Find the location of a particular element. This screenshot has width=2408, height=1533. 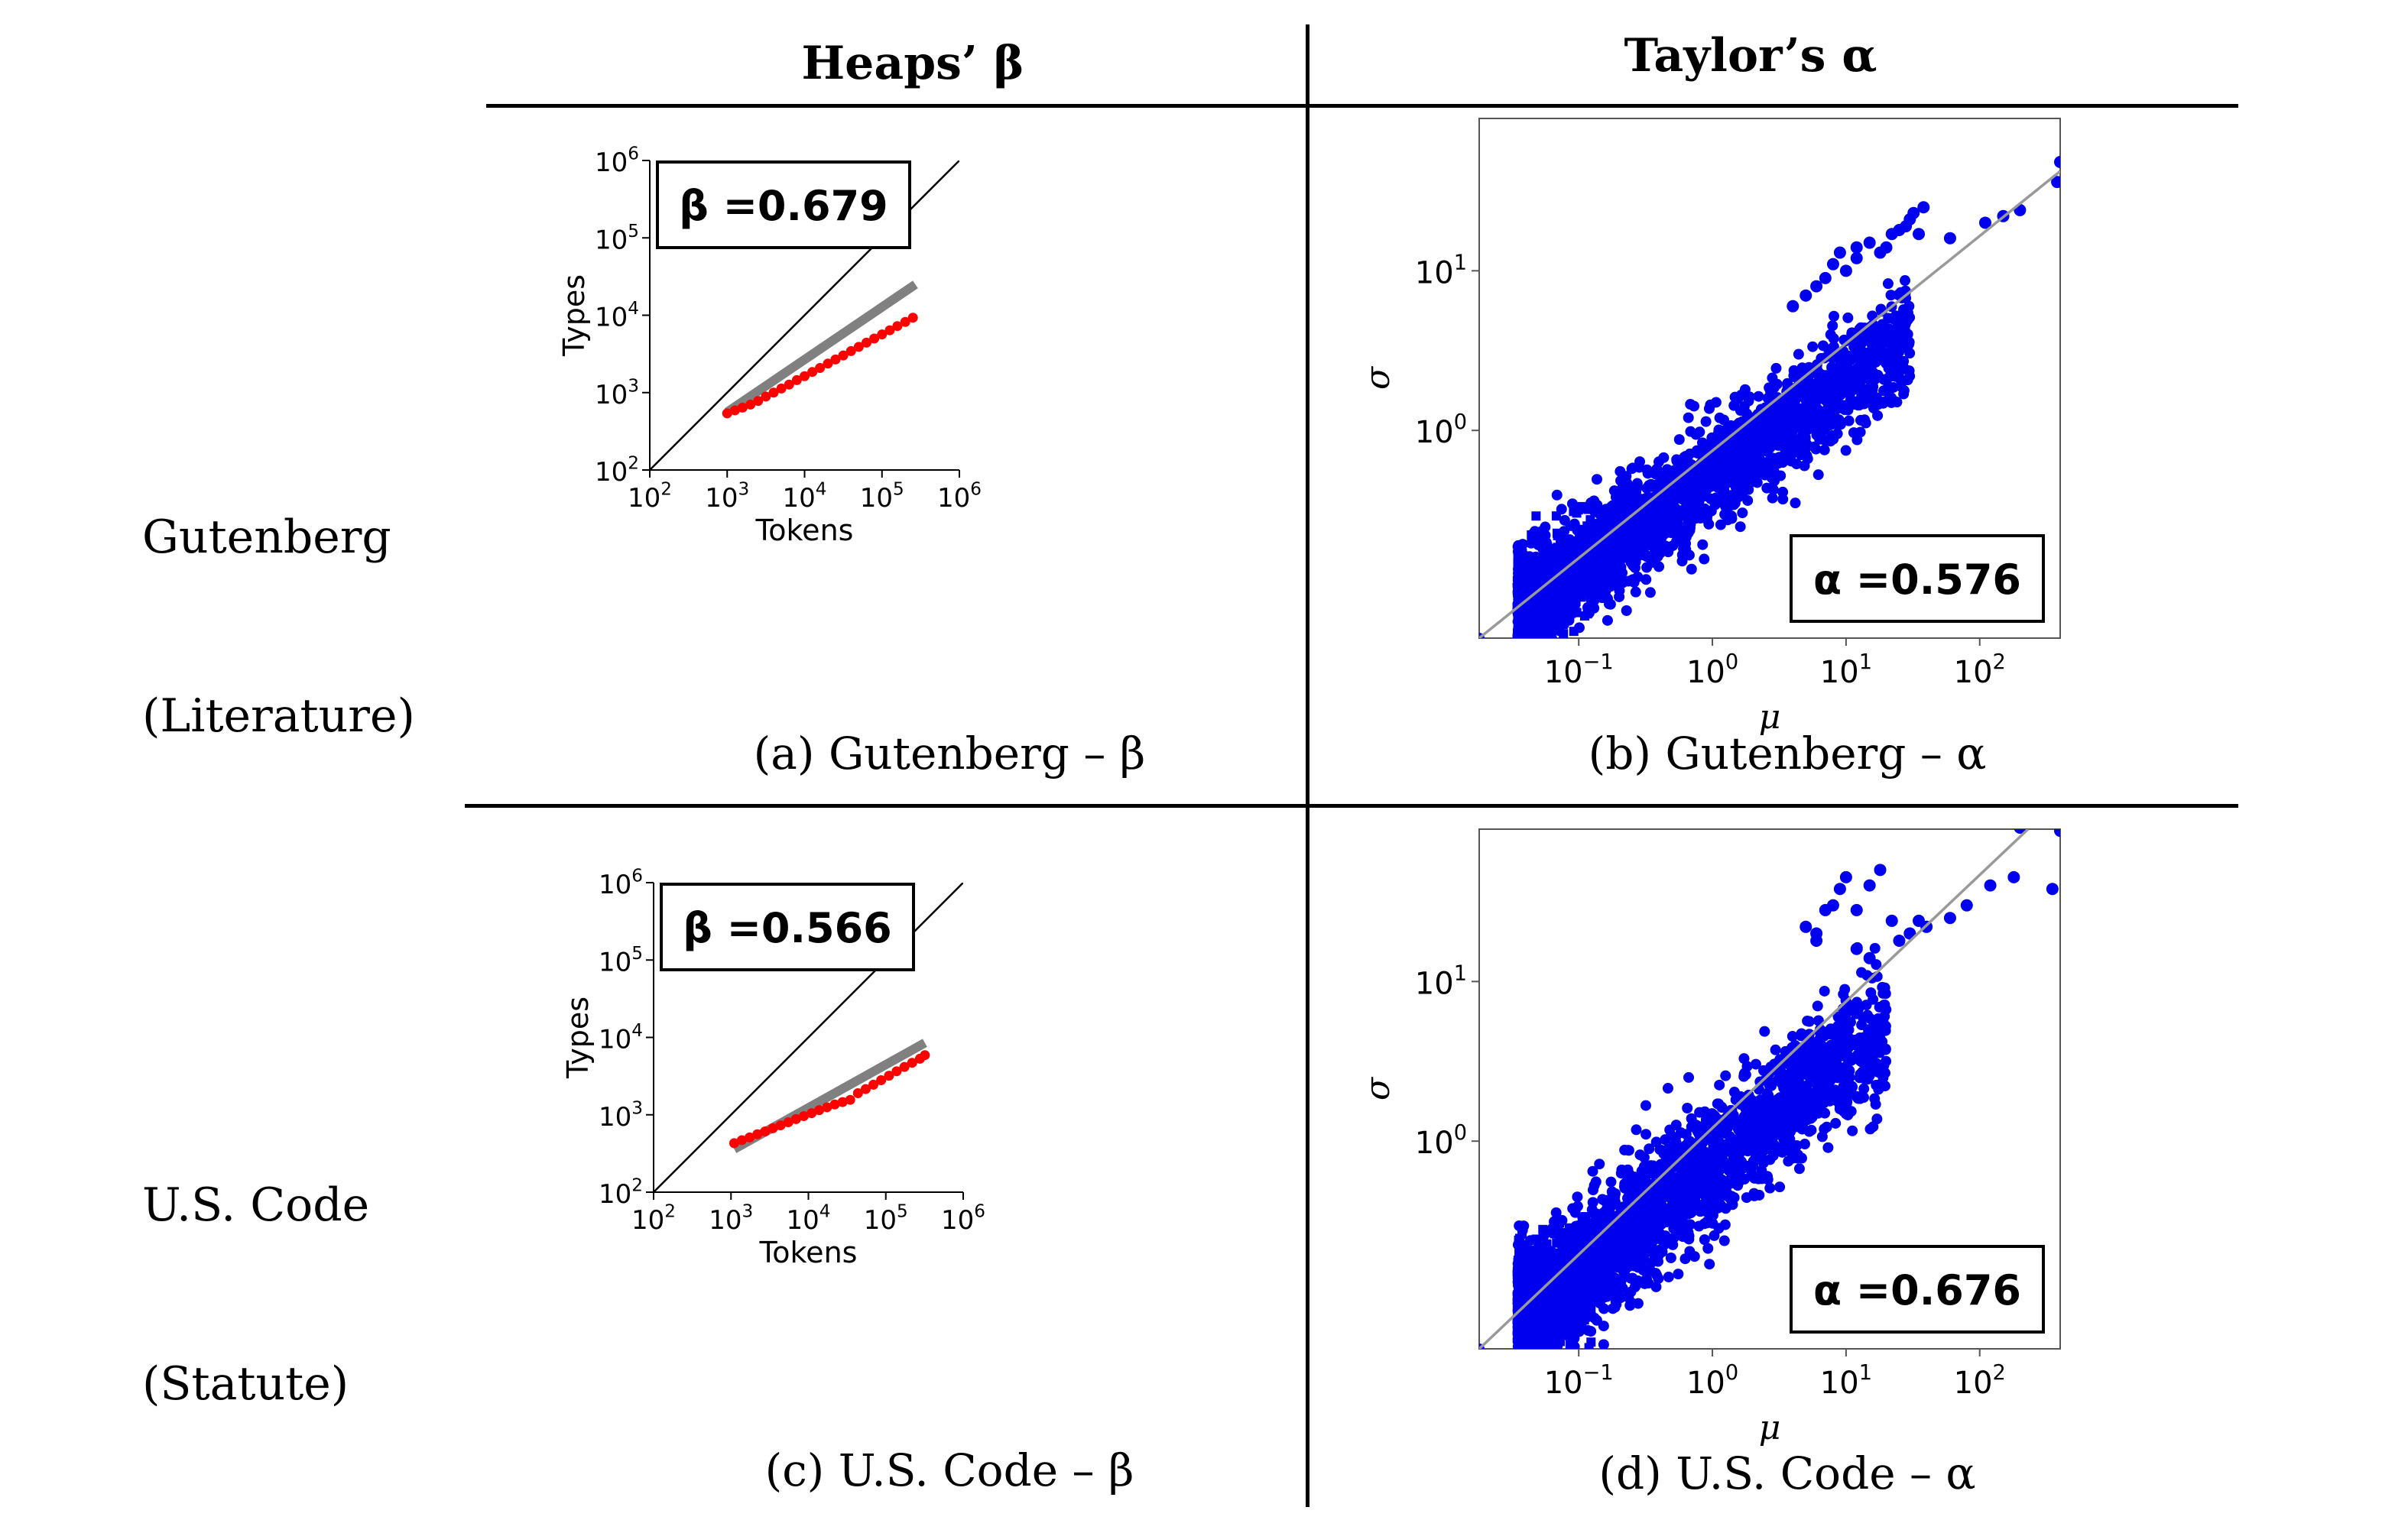

y-tick-label: 10³ is located at coordinates (617, 393).